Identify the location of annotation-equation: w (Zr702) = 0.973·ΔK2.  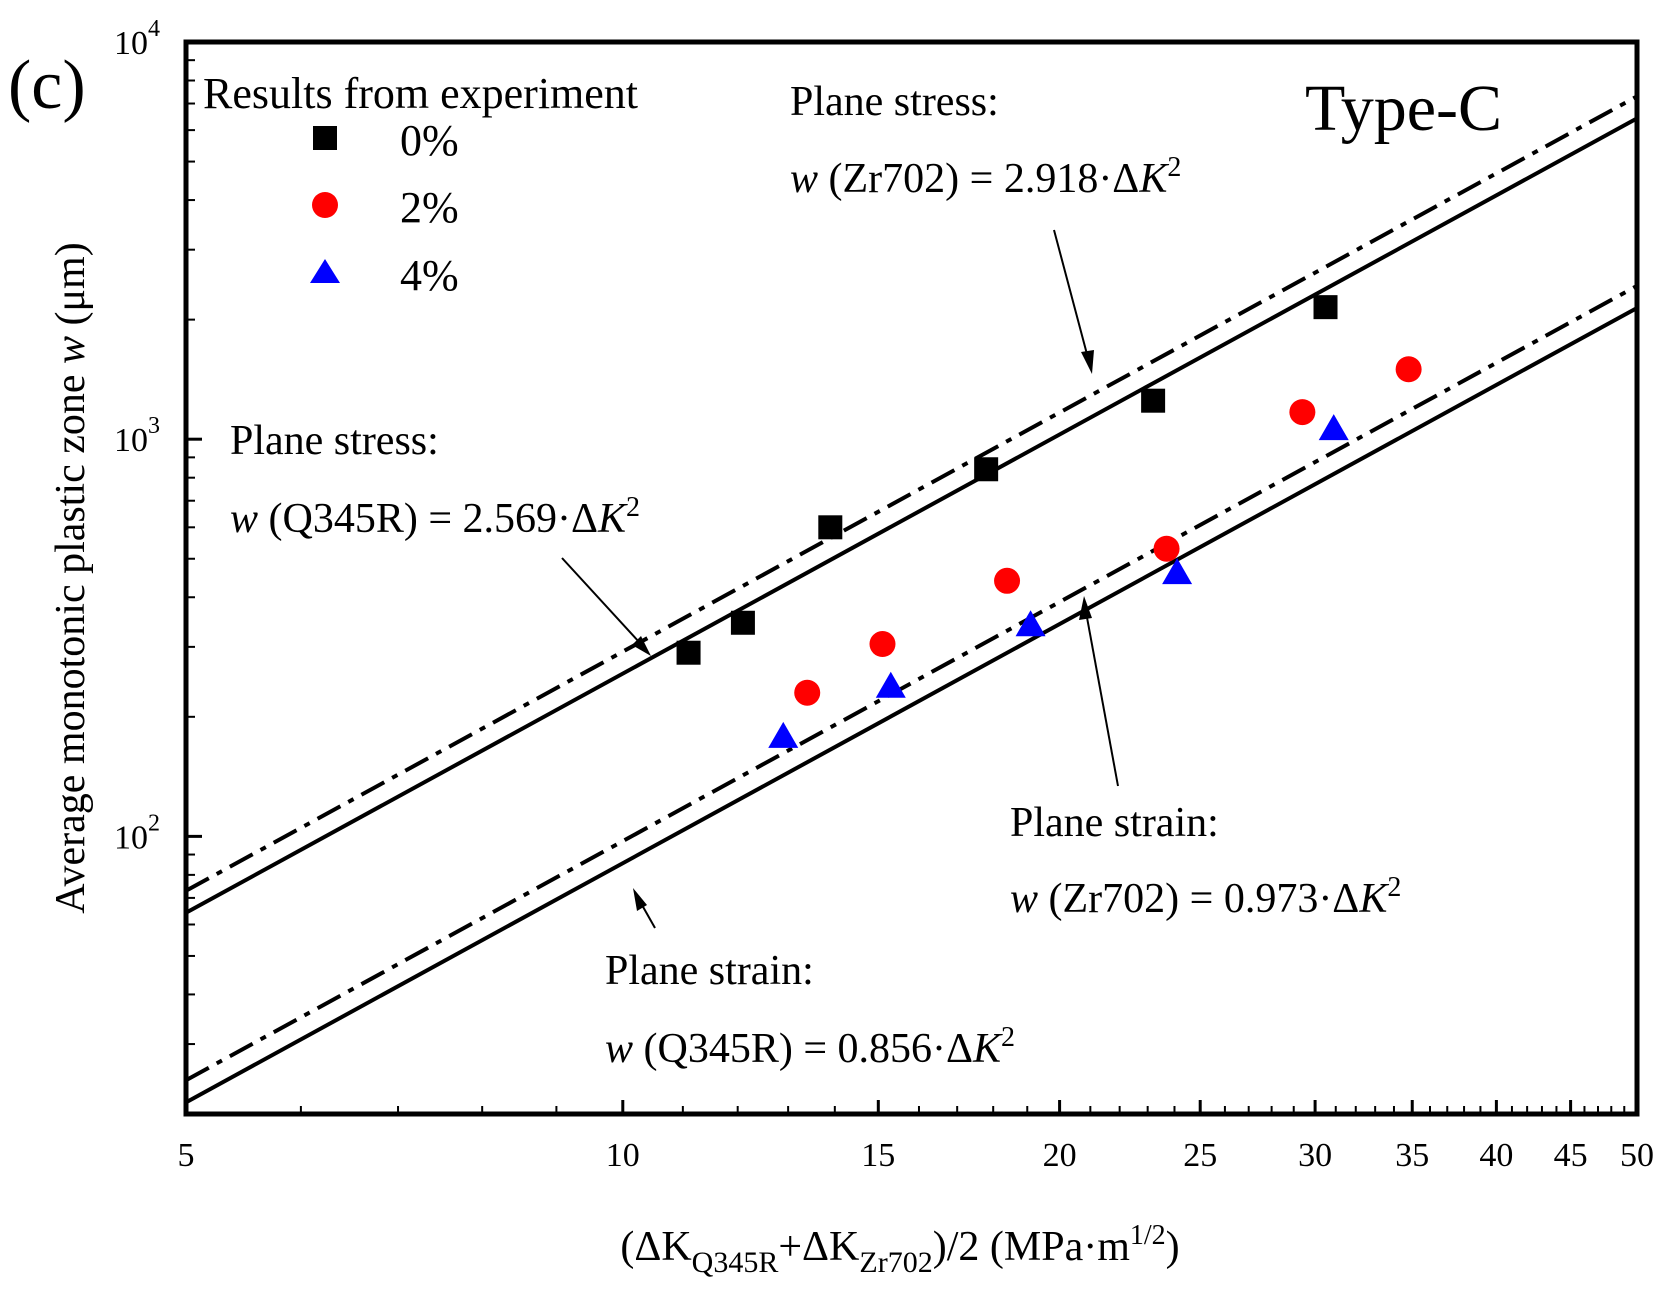
(1205, 897).